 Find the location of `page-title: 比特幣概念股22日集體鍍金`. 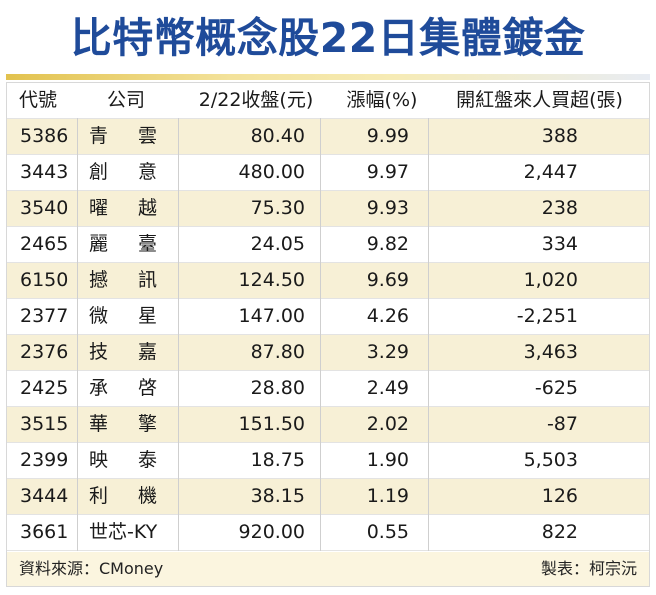

page-title: 比特幣概念股22日集體鍍金 is located at coordinates (328, 38).